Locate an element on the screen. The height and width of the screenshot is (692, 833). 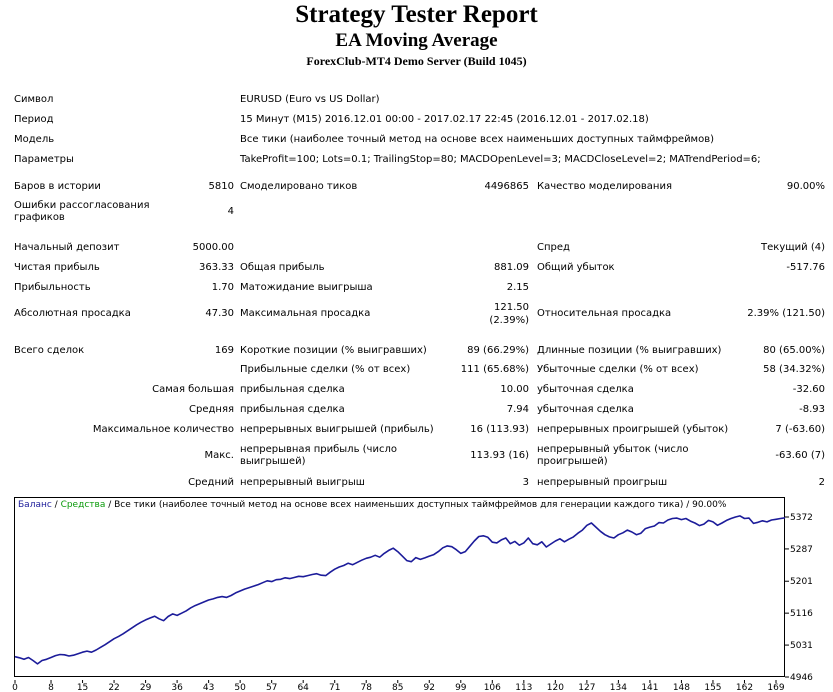
y-tick-label: 5372 is located at coordinates (801, 518).